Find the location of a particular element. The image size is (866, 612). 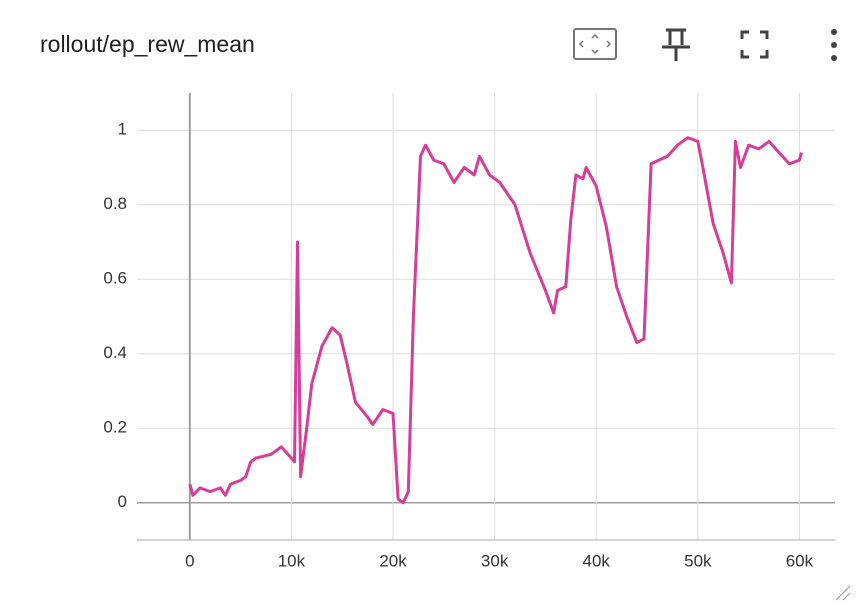

y-tick-label: 0.8 is located at coordinates (115, 203).